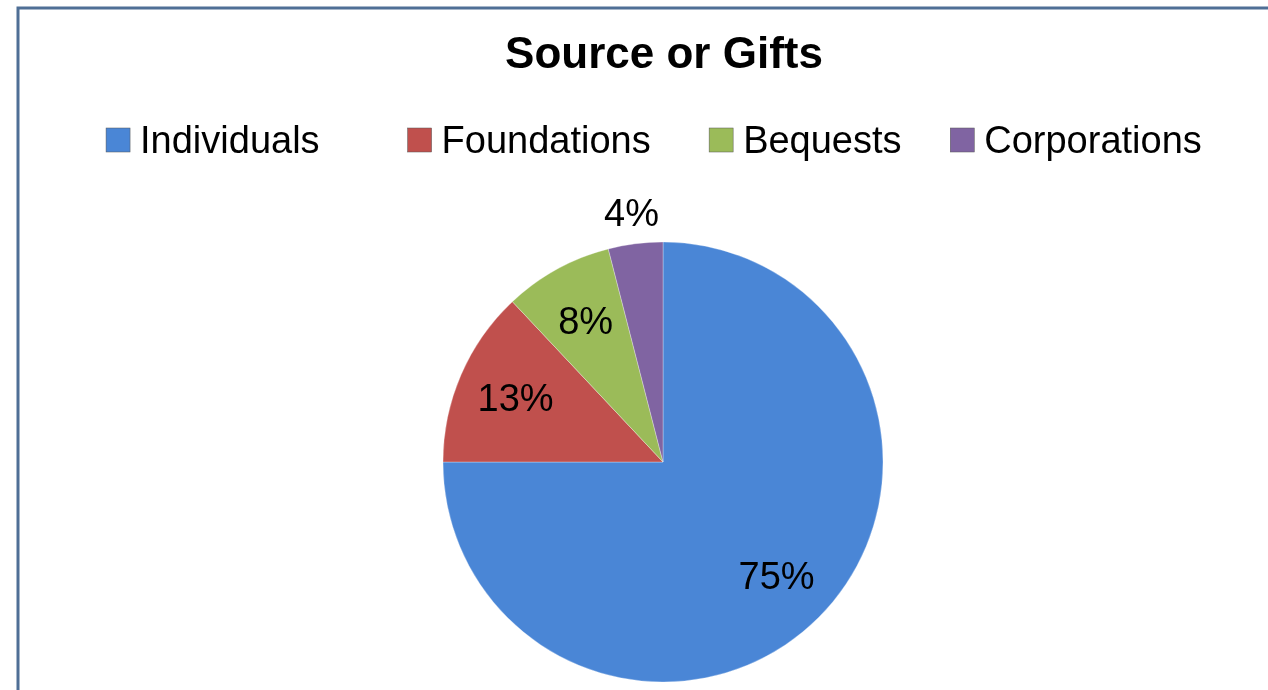  What do you see at coordinates (1093, 140) in the screenshot?
I see `legend-label: Corporations` at bounding box center [1093, 140].